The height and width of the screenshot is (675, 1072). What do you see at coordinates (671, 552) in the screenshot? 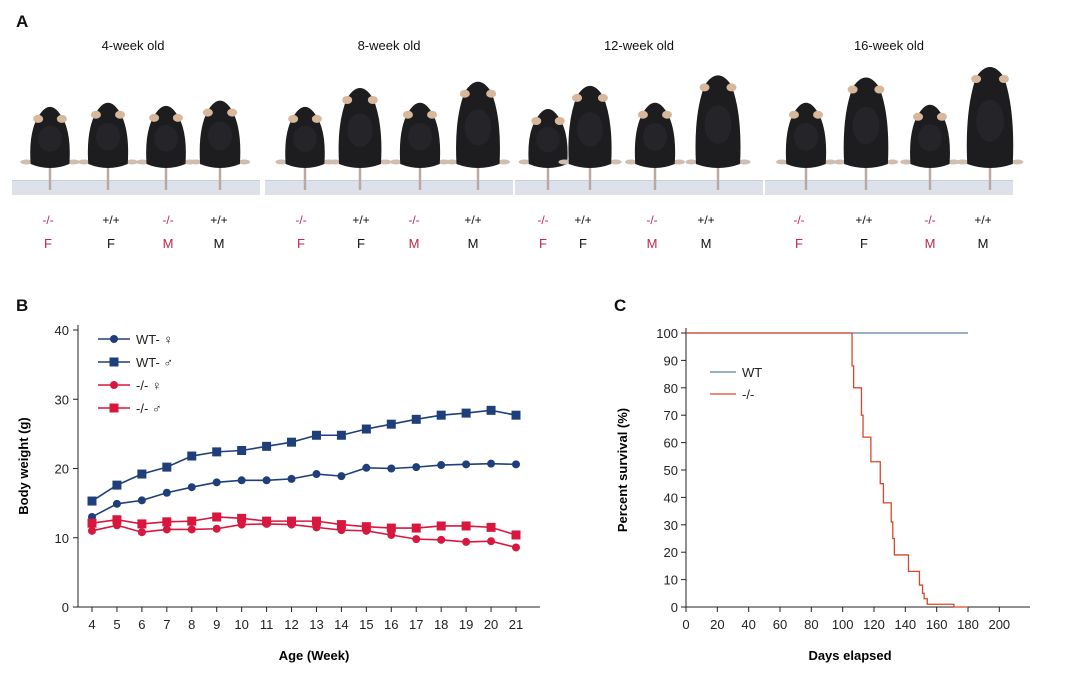
I see `y-tick-label-c: 20` at bounding box center [671, 552].